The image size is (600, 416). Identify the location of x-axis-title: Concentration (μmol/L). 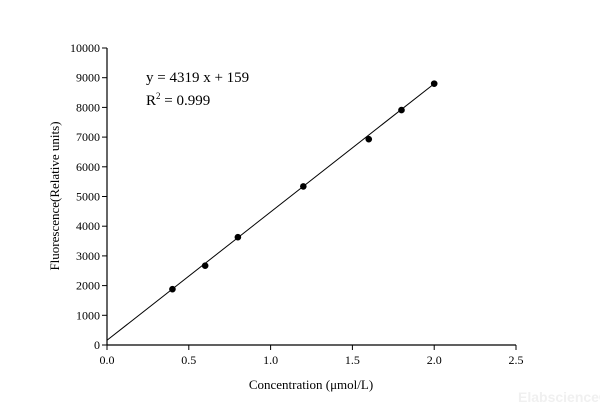
(311, 384).